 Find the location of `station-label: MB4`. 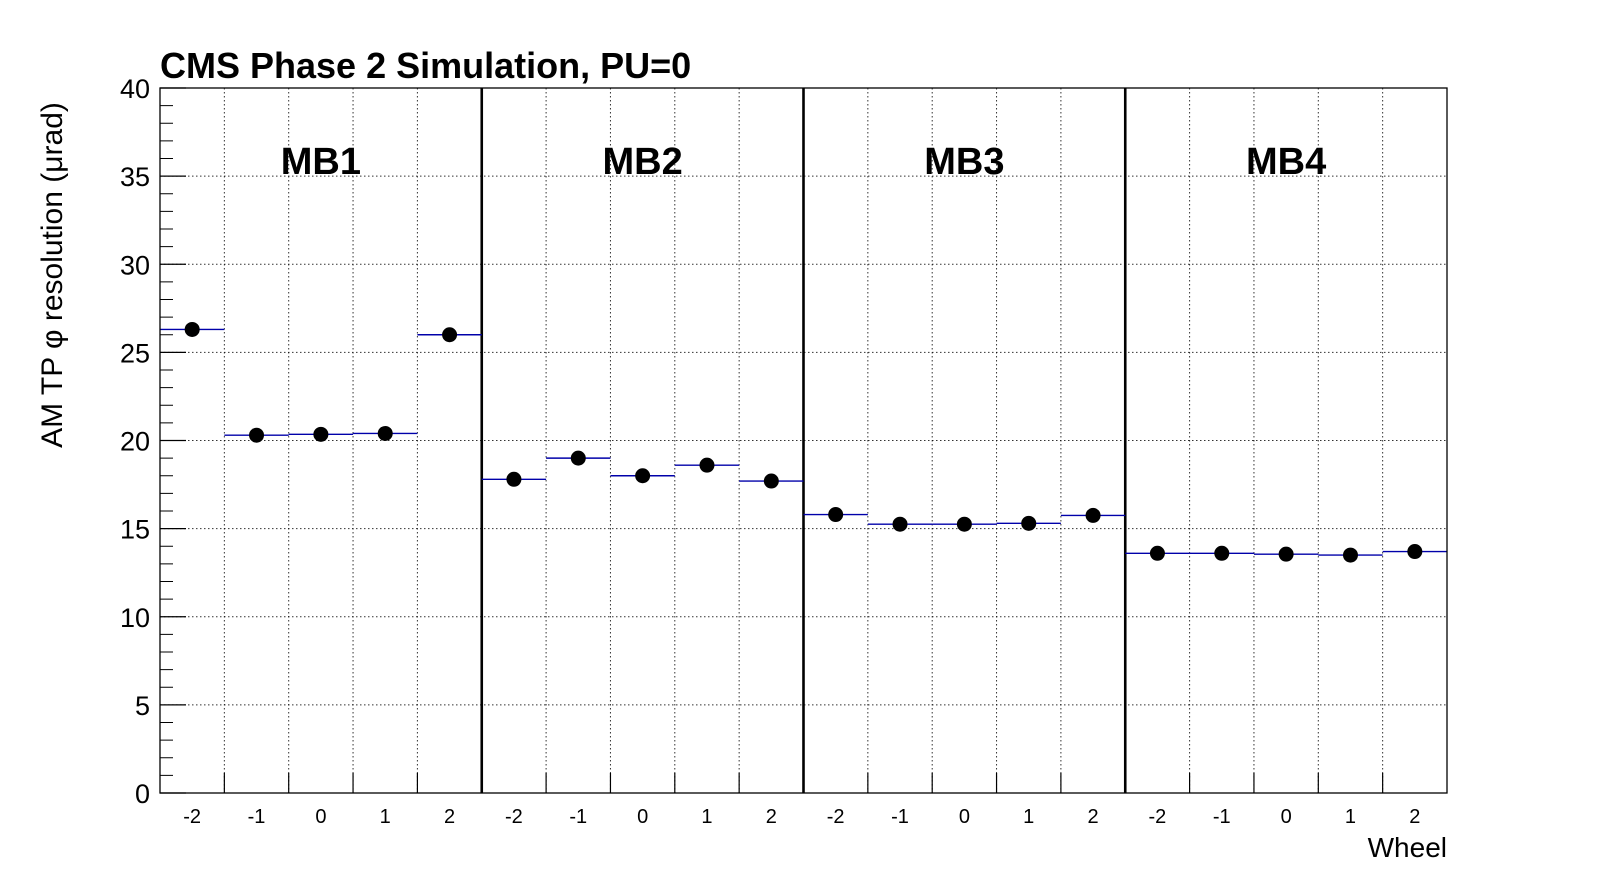

station-label: MB4 is located at coordinates (1286, 162).